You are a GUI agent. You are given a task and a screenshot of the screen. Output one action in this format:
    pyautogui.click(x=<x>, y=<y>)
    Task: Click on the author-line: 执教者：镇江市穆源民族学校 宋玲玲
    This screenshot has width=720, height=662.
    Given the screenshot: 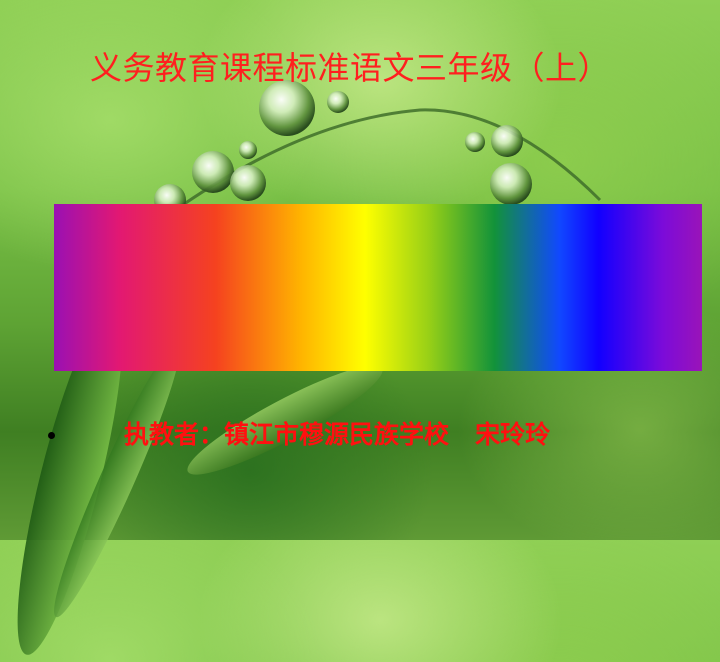 What is the action you would take?
    pyautogui.click(x=337, y=434)
    